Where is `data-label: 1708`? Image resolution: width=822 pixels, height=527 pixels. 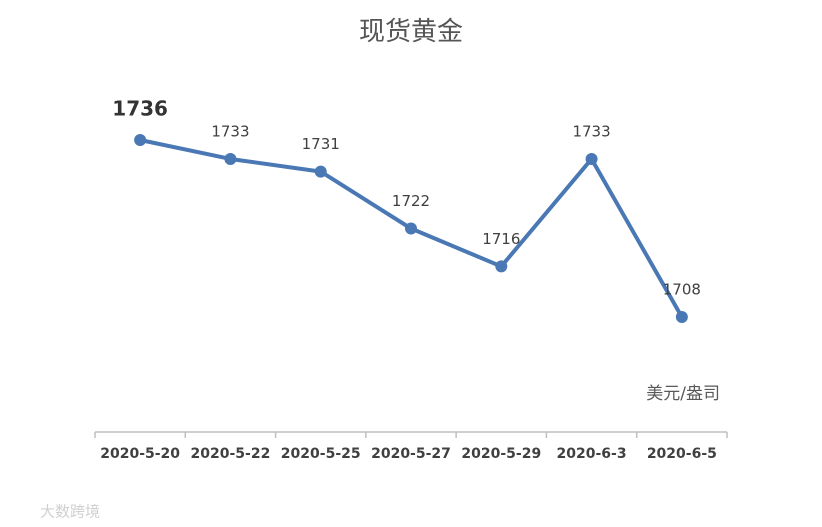
data-label: 1708 is located at coordinates (682, 290).